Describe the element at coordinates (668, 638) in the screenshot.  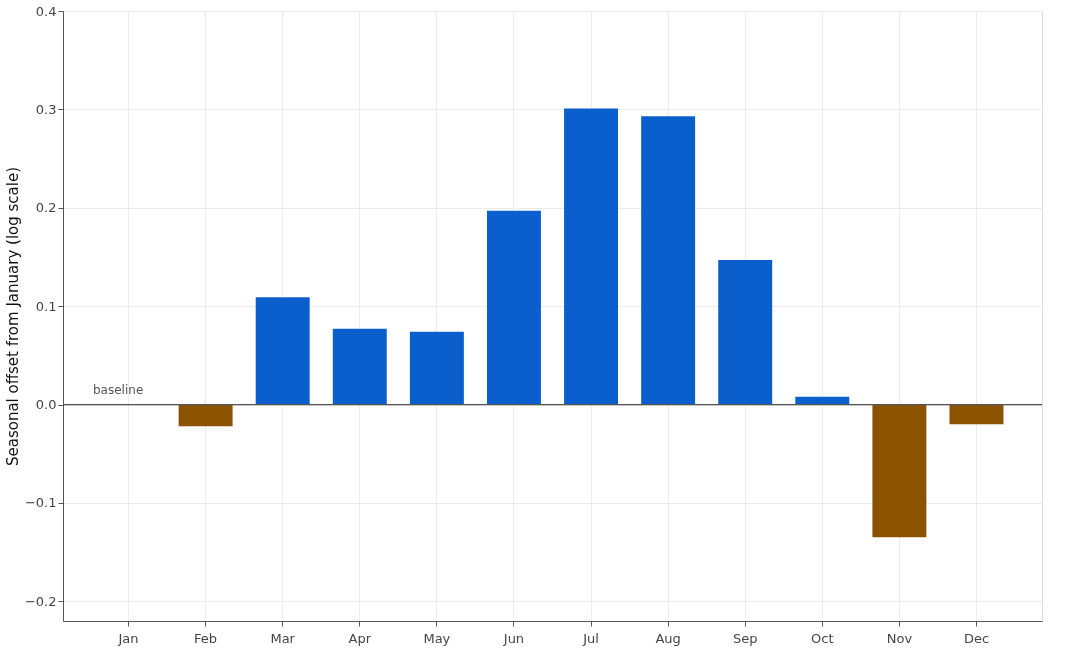
I see `x-tick-label: Aug` at that location.